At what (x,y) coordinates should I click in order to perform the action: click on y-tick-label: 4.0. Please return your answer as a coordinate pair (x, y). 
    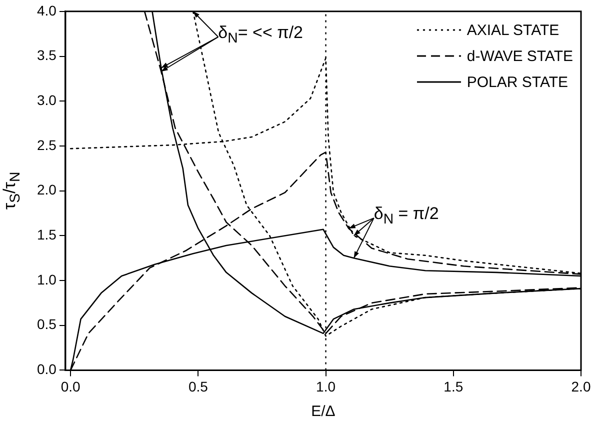
    Looking at the image, I should click on (46, 10).